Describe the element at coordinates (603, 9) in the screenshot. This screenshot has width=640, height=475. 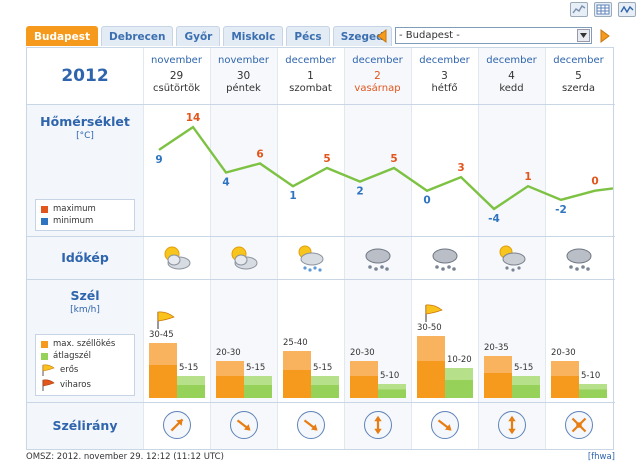
I see `table-view-icon` at that location.